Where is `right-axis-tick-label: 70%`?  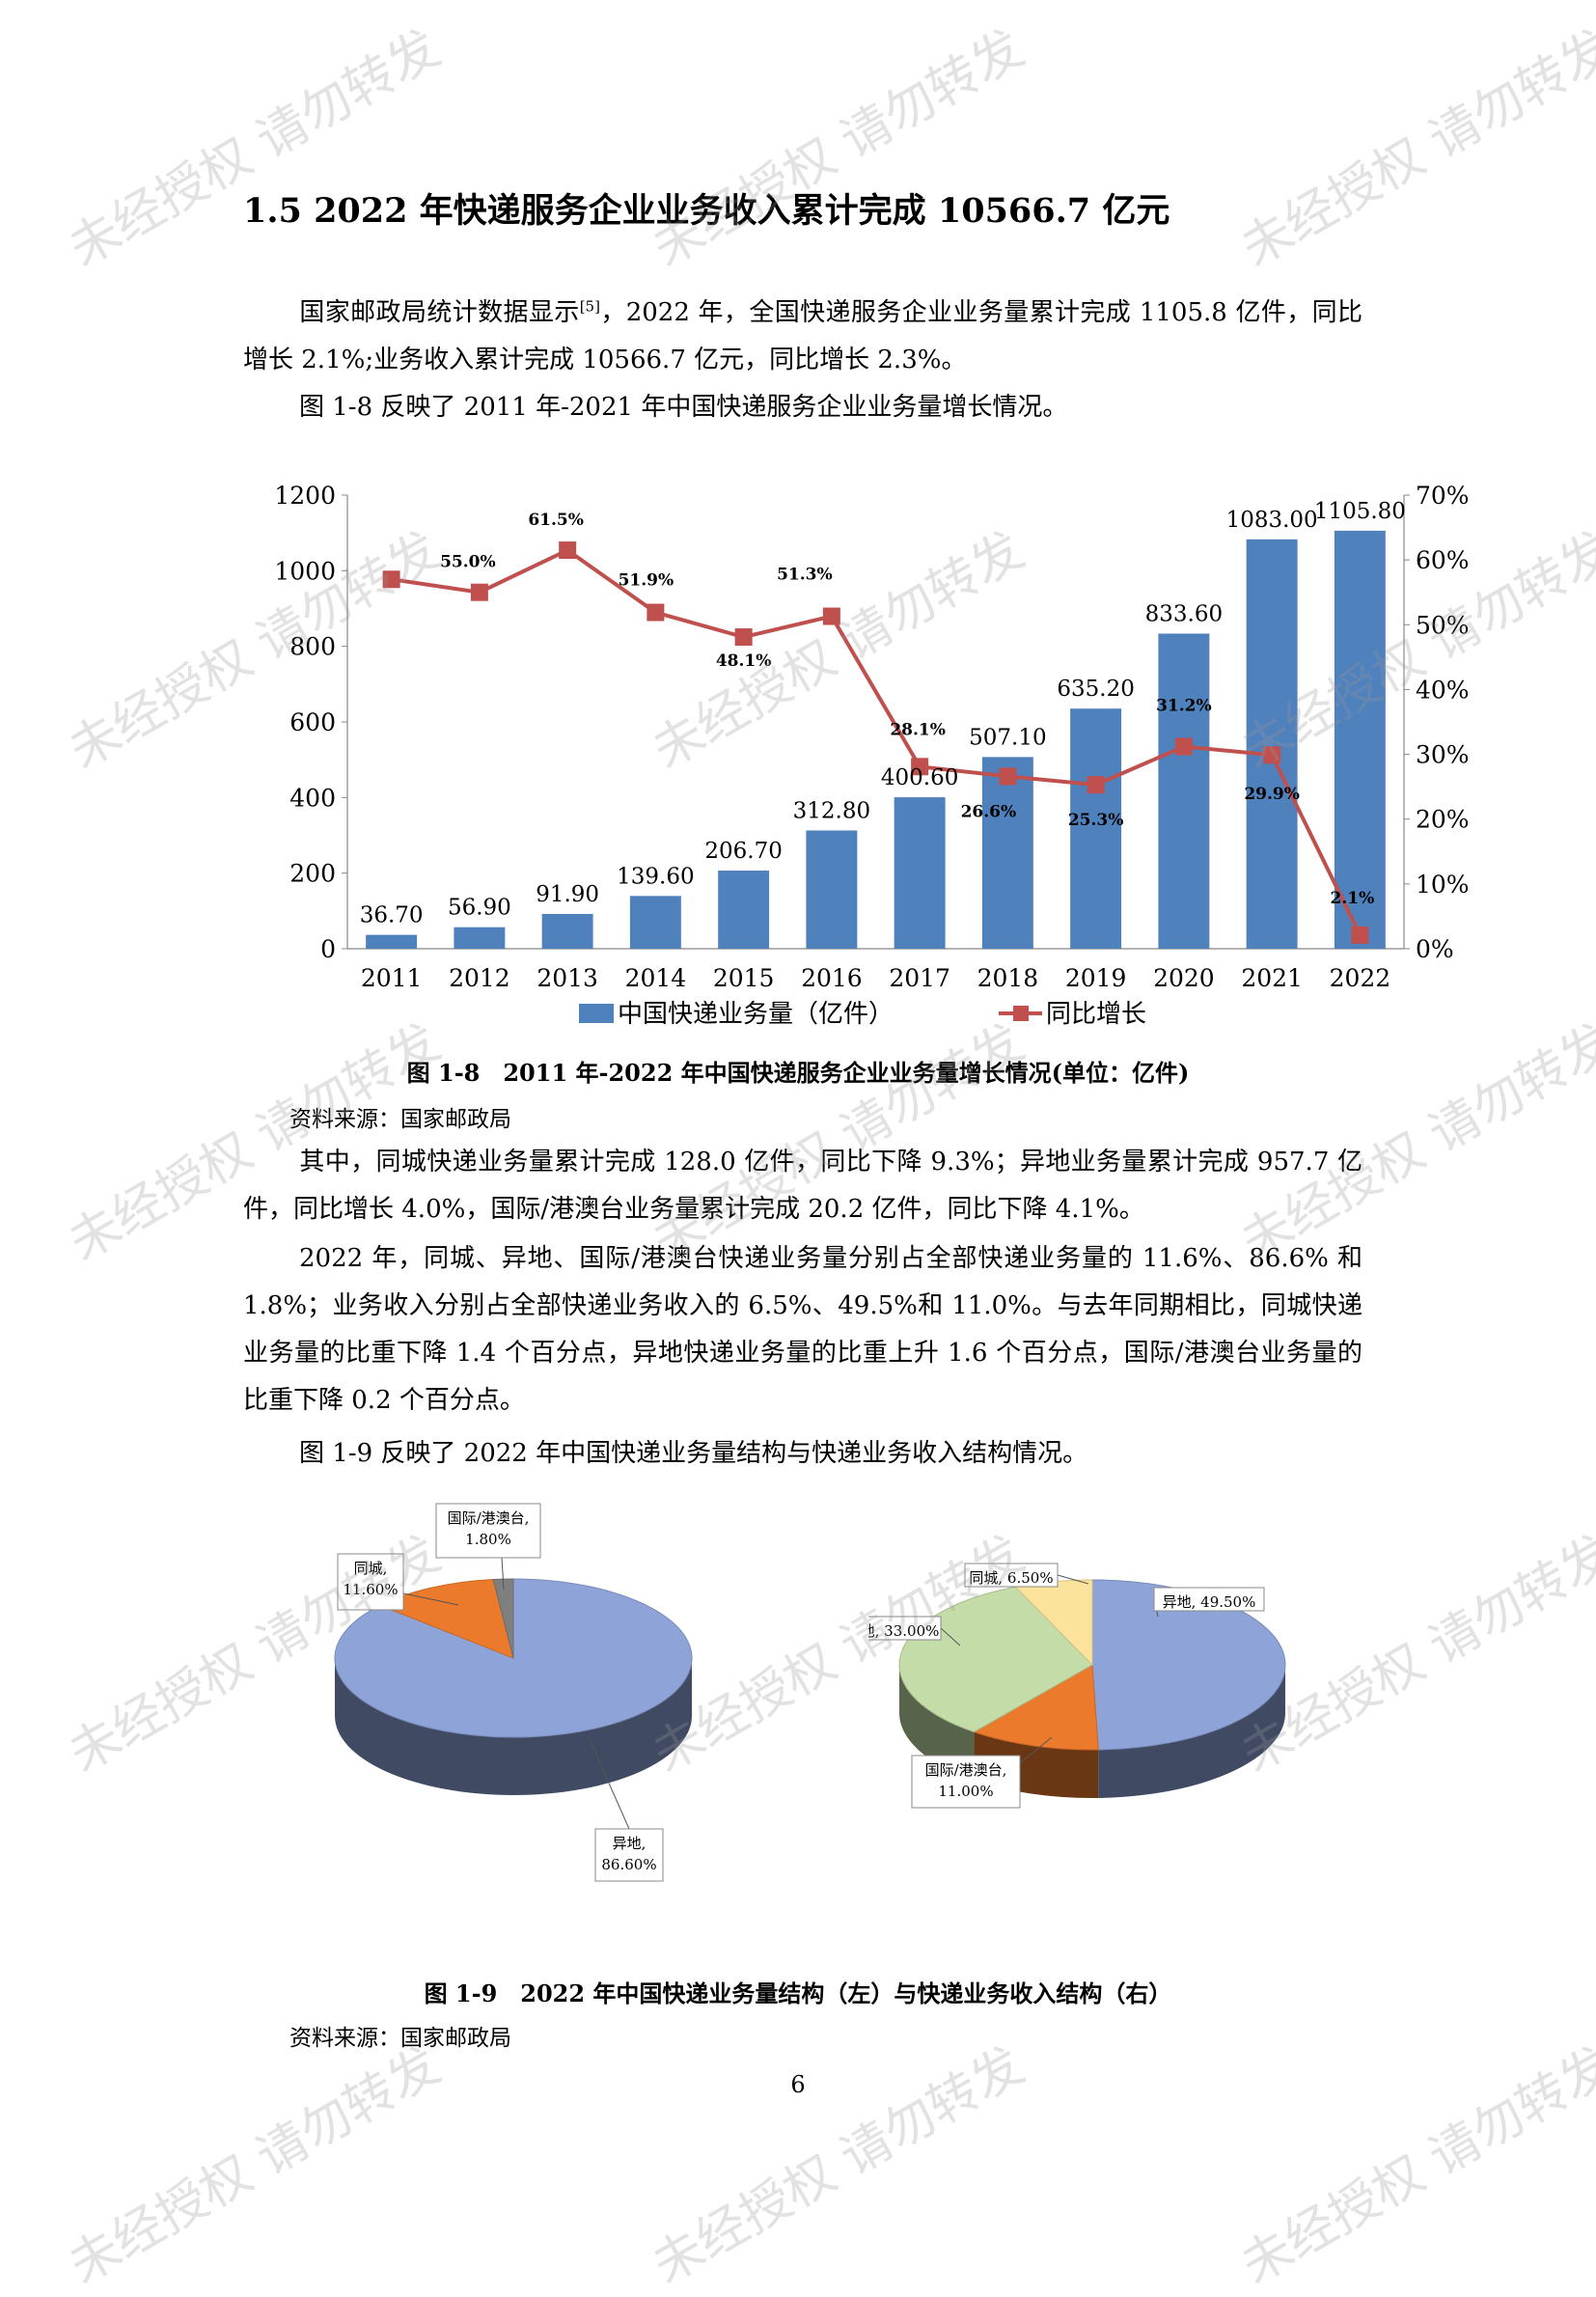 right-axis-tick-label: 70% is located at coordinates (1443, 496).